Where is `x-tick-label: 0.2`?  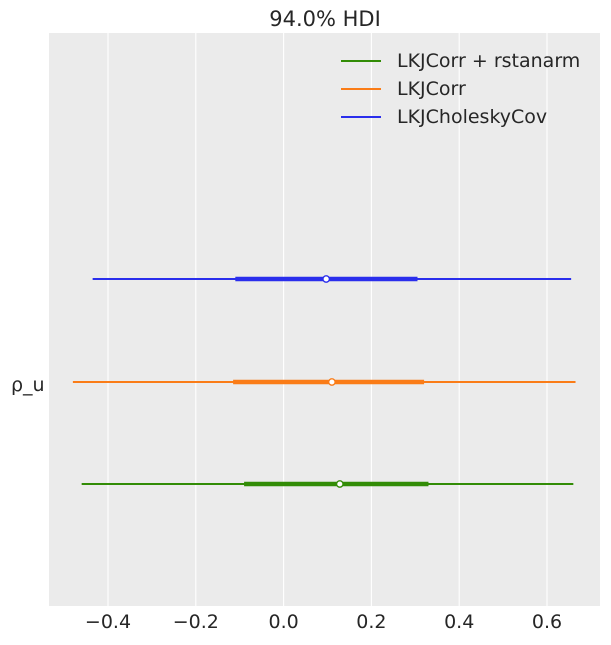
x-tick-label: 0.2 is located at coordinates (371, 622).